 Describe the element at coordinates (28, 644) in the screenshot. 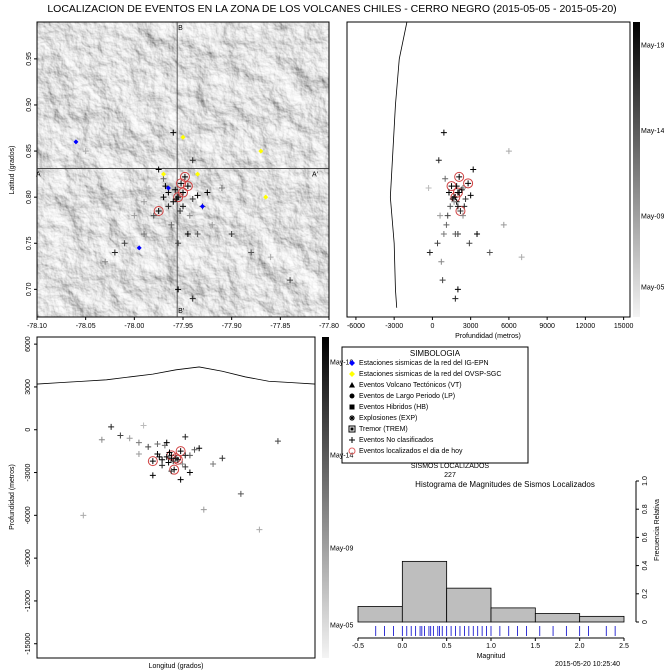

I see `y-tick-label: -15000` at that location.